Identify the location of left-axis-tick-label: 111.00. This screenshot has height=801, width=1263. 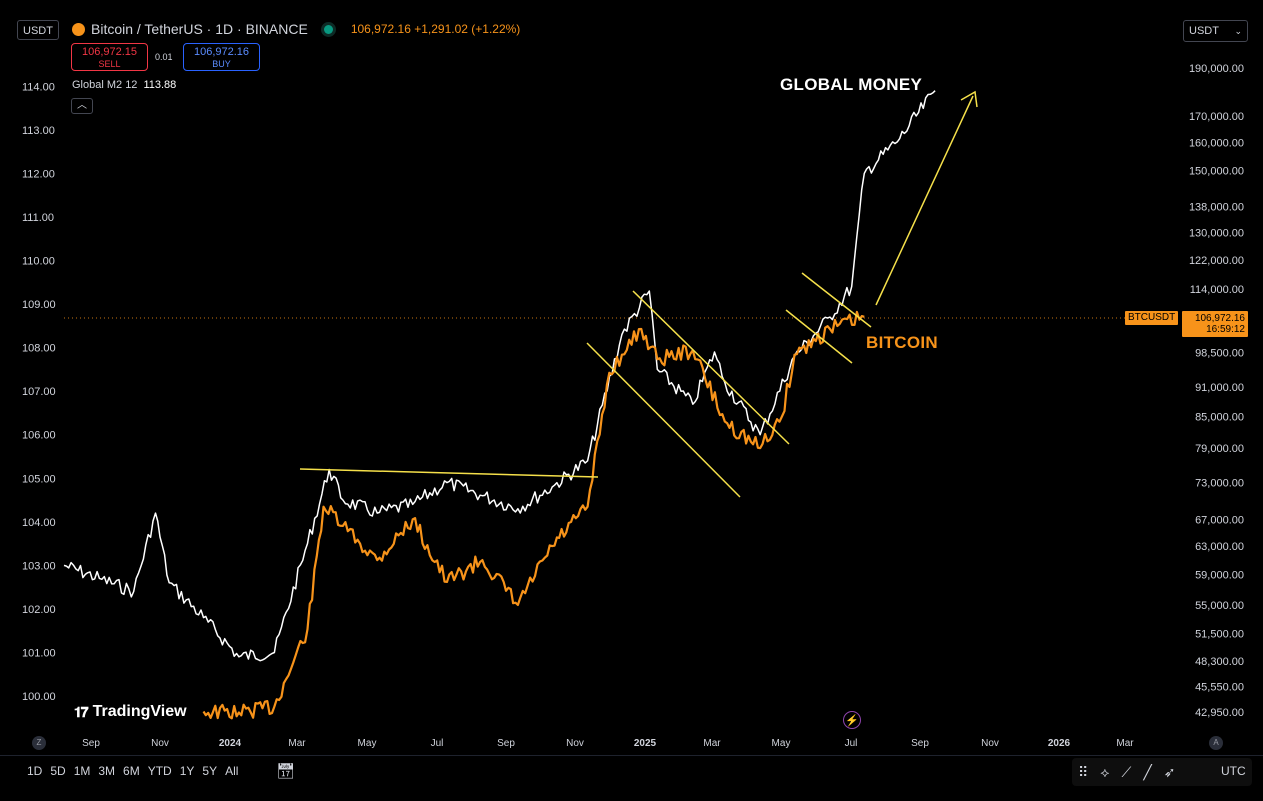
(38, 218).